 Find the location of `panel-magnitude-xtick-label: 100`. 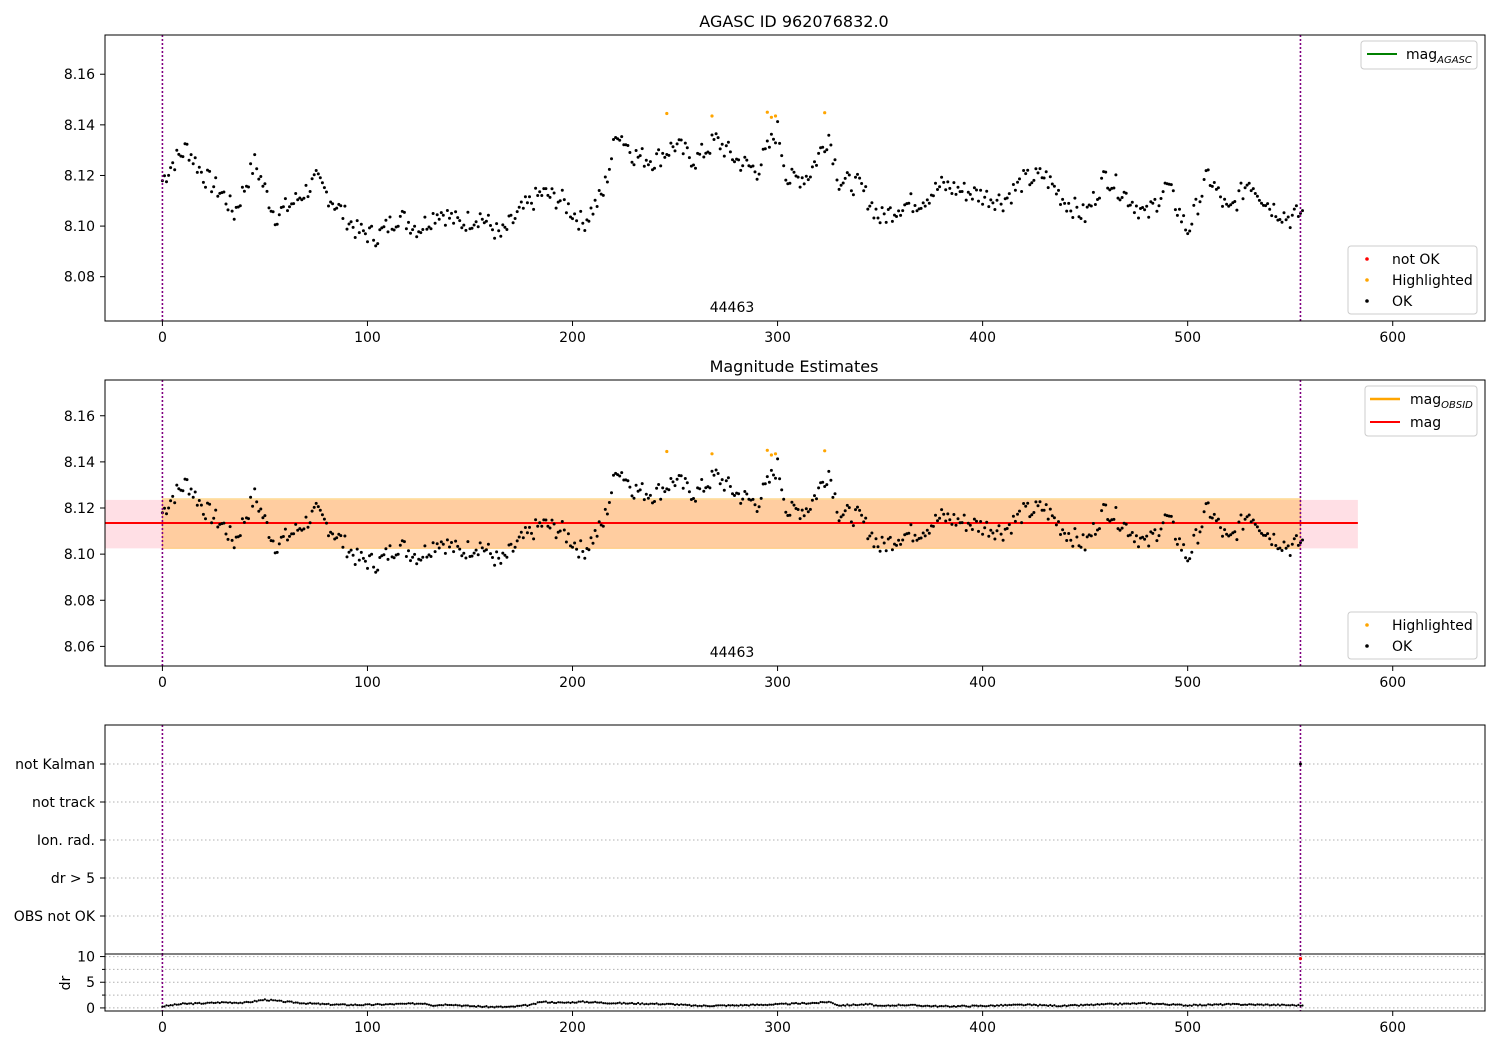

panel-magnitude-xtick-label: 100 is located at coordinates (367, 683).